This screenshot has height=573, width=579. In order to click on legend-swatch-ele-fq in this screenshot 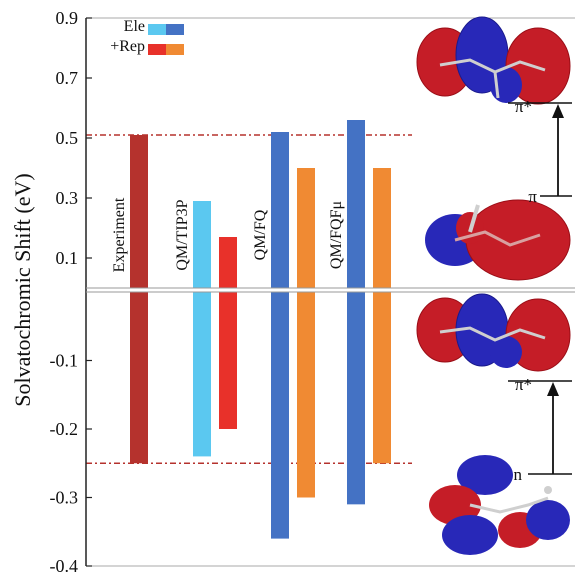, I will do `click(175, 29)`.